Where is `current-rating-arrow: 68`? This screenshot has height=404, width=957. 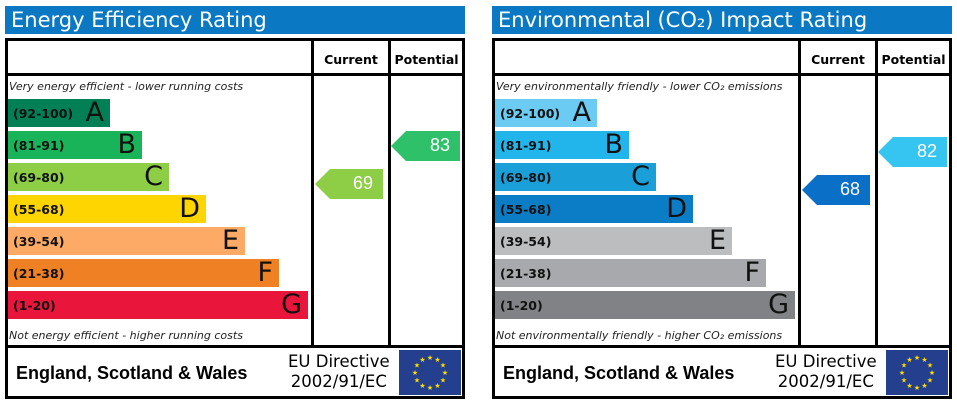 current-rating-arrow: 68 is located at coordinates (836, 190).